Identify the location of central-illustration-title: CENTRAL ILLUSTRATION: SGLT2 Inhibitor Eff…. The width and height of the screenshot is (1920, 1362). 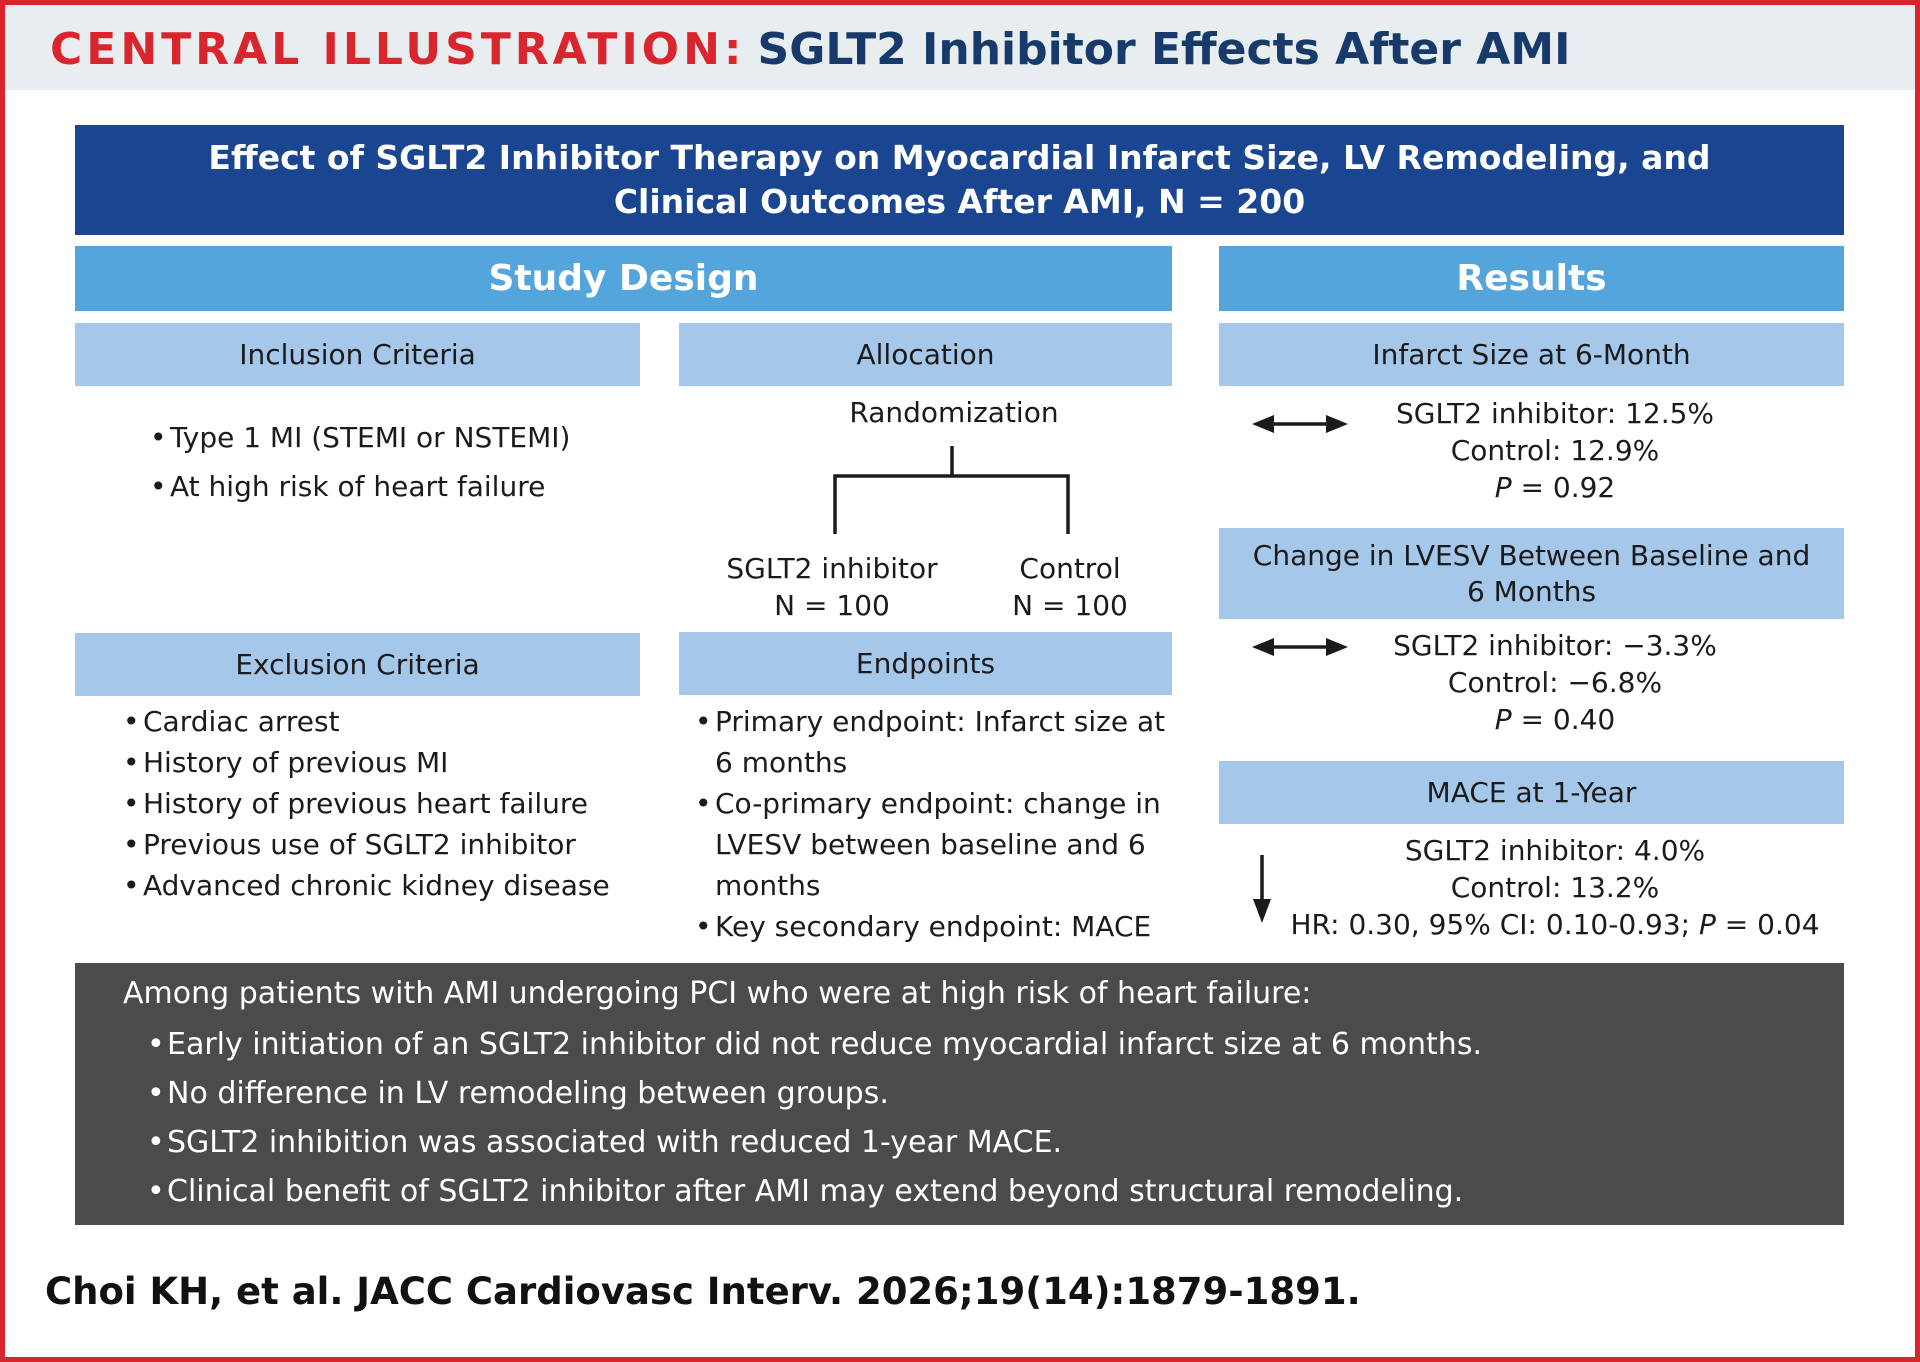
(810, 50).